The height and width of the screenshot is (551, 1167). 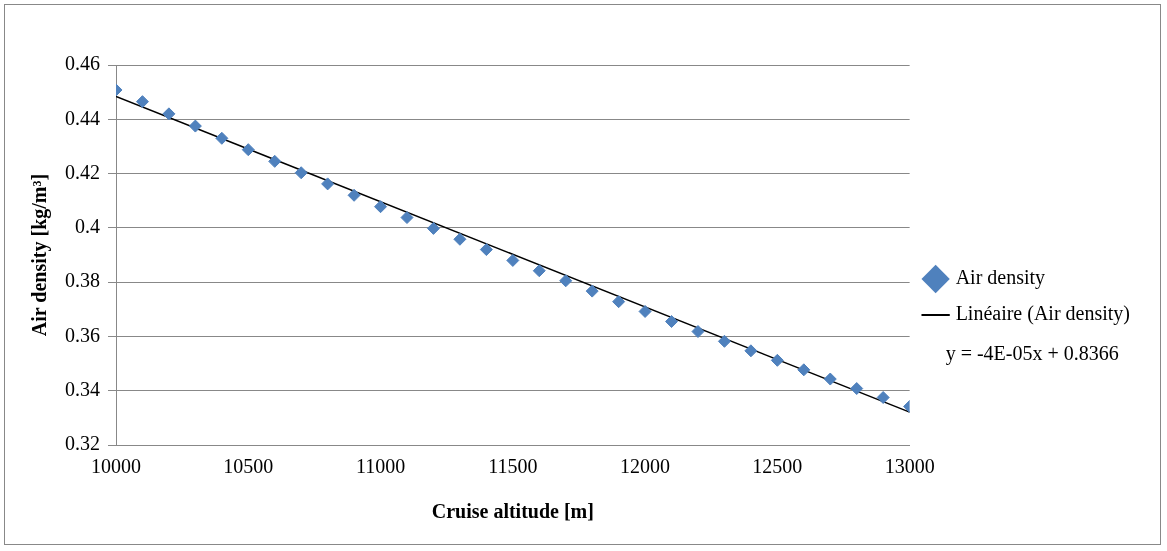 I want to click on x-tick-label: 10500, so click(x=248, y=466).